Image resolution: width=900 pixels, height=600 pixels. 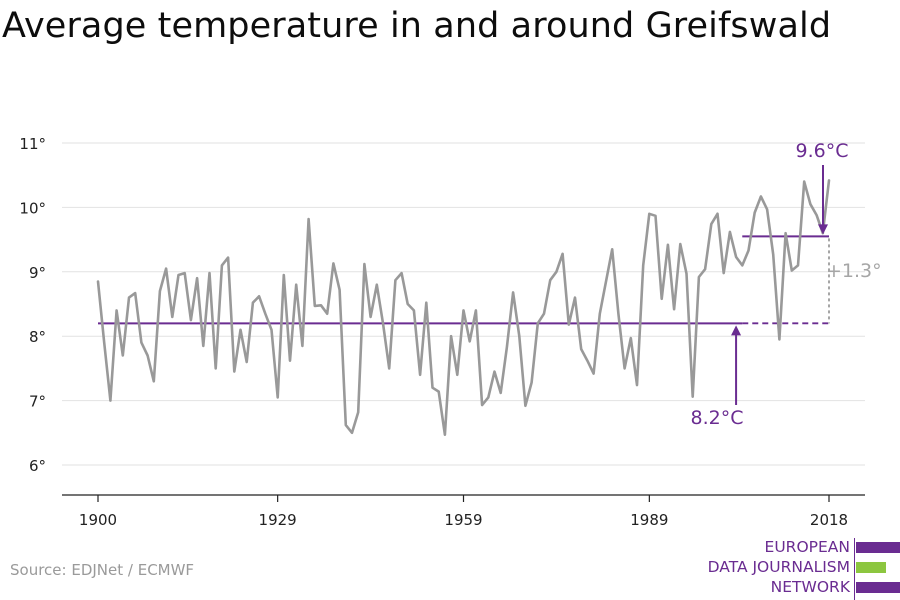 I want to click on y-tick-label: 9°, so click(x=37, y=273).